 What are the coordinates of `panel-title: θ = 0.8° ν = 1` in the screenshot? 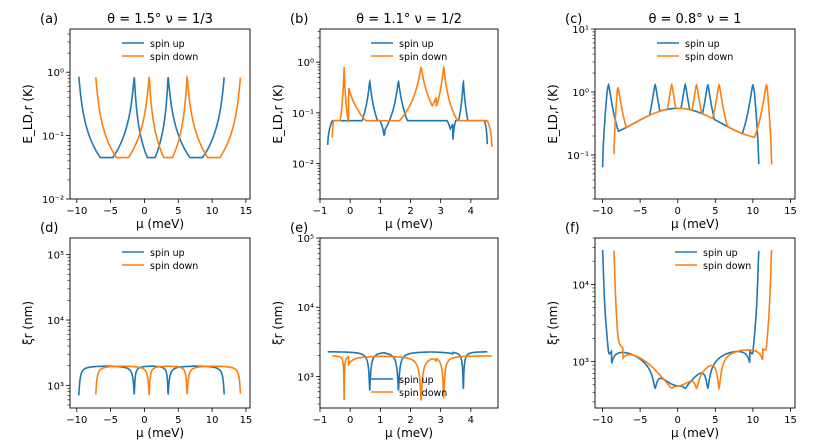 It's located at (694, 19).